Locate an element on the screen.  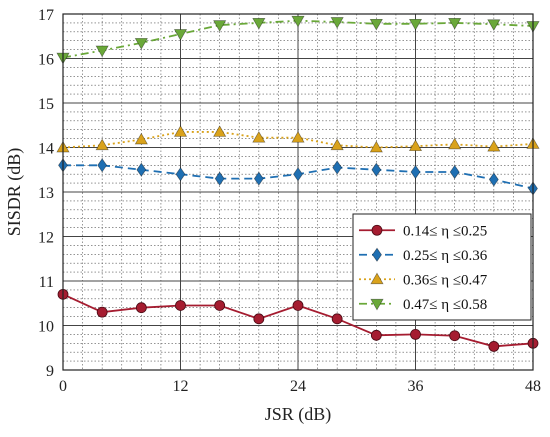
y-tick-label: 10 is located at coordinates (46, 327).